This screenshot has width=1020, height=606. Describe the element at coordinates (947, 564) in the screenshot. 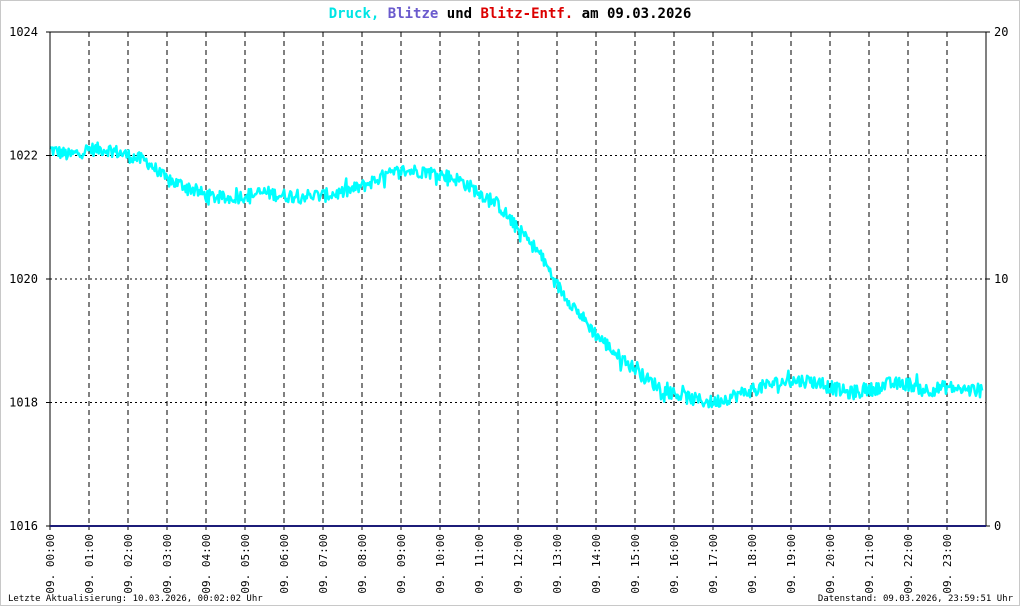

I see `x-tick-label: 09. 23:00` at that location.